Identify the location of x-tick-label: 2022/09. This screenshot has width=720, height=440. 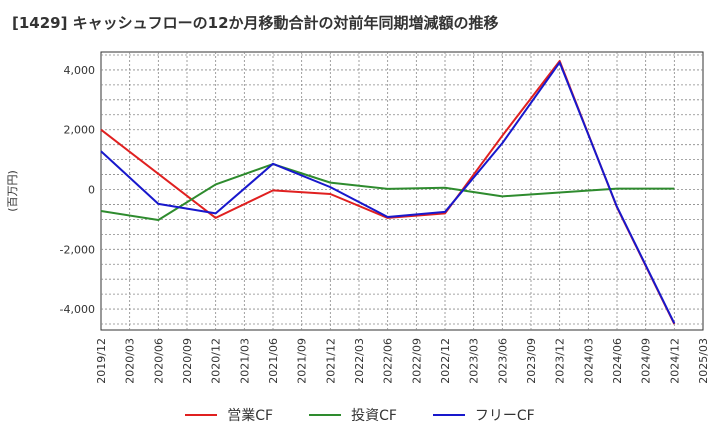
(416, 361).